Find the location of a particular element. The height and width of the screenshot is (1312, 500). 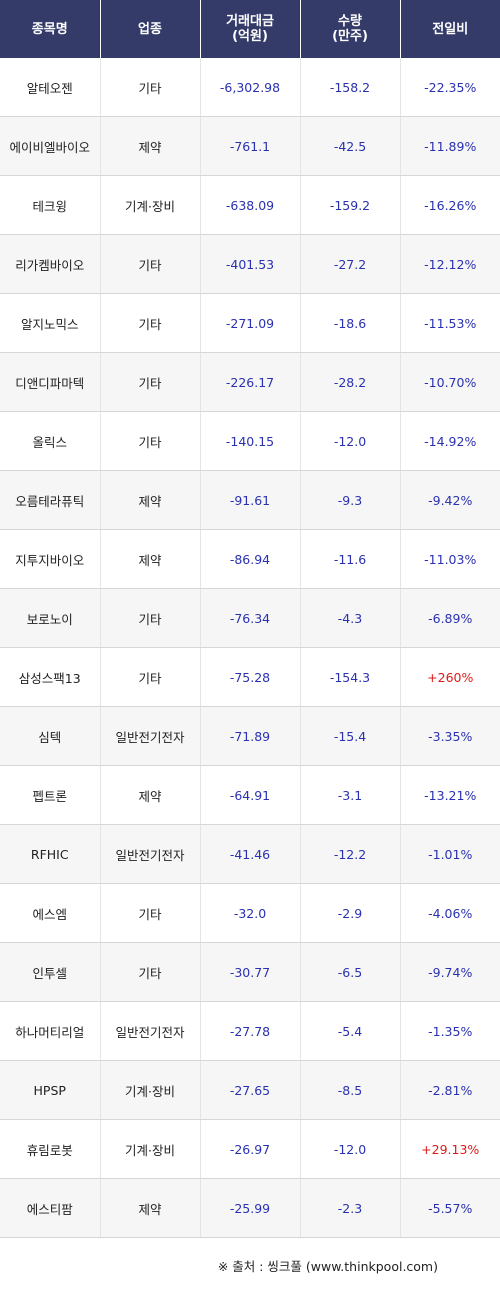

header-trade-amount-unit: (억원) is located at coordinates (250, 36).